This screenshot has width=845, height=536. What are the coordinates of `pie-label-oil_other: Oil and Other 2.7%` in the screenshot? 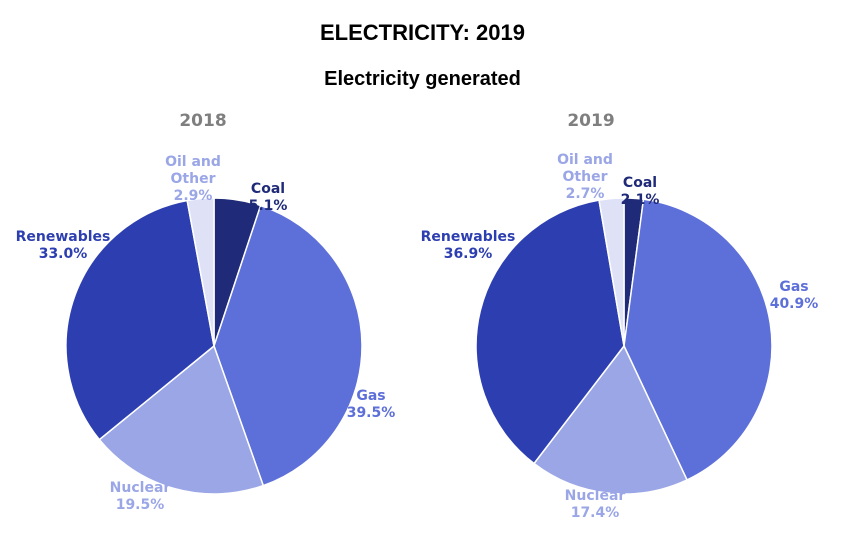 It's located at (585, 177).